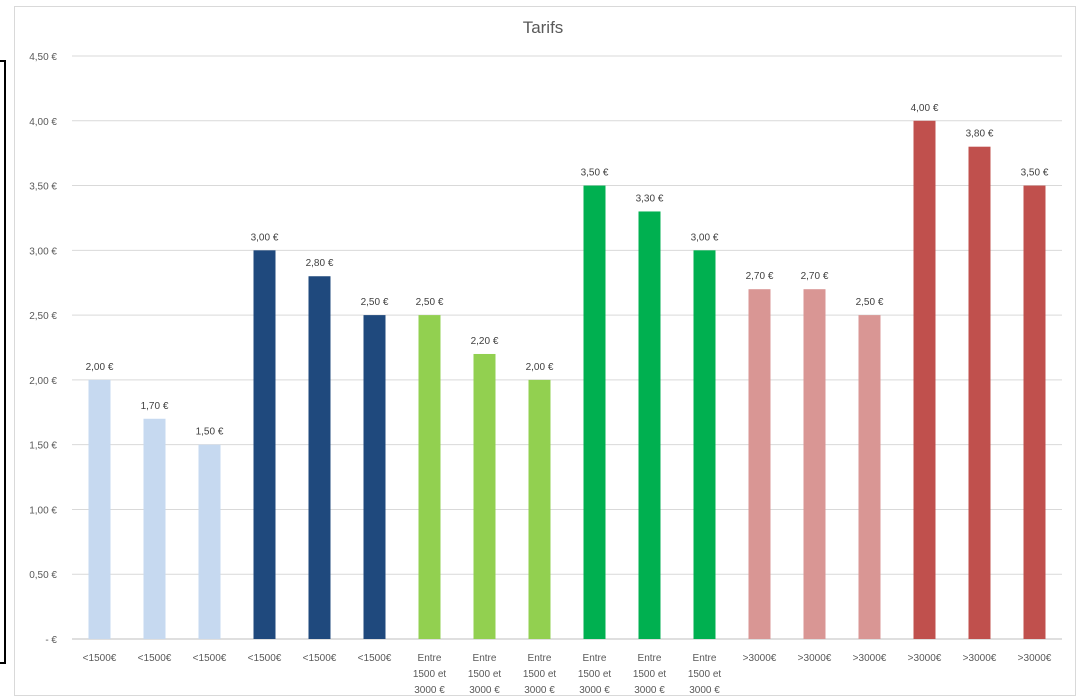  What do you see at coordinates (43, 510) in the screenshot?
I see `y-tick-label: 1,00 €` at bounding box center [43, 510].